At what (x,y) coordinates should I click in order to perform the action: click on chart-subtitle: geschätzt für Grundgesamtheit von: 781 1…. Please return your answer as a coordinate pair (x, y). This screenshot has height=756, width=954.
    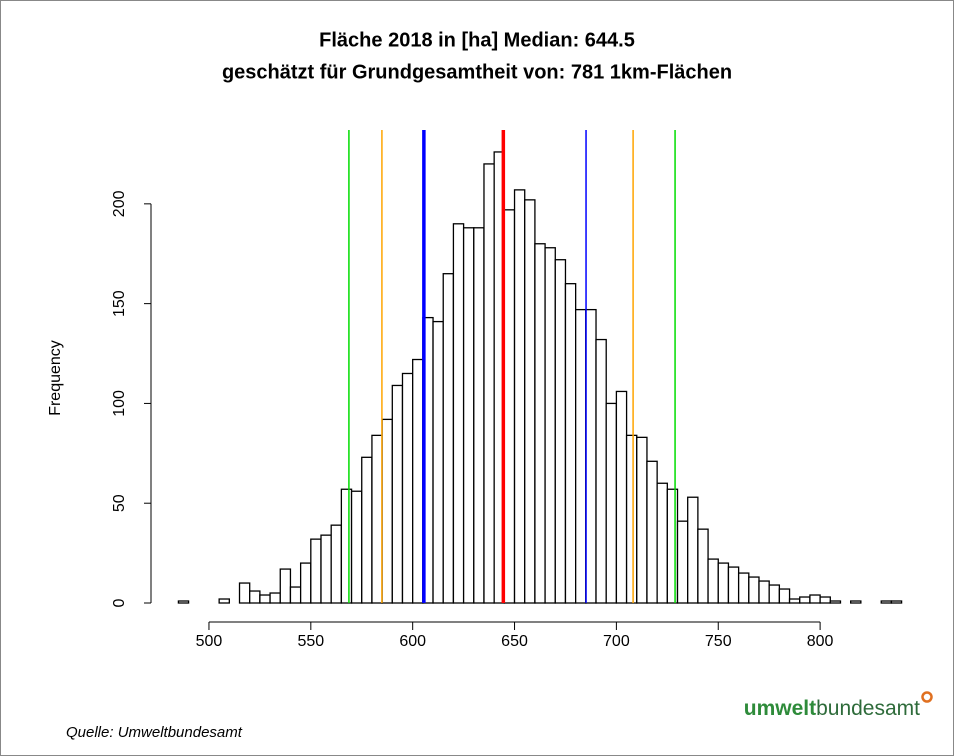
    Looking at the image, I should click on (477, 72).